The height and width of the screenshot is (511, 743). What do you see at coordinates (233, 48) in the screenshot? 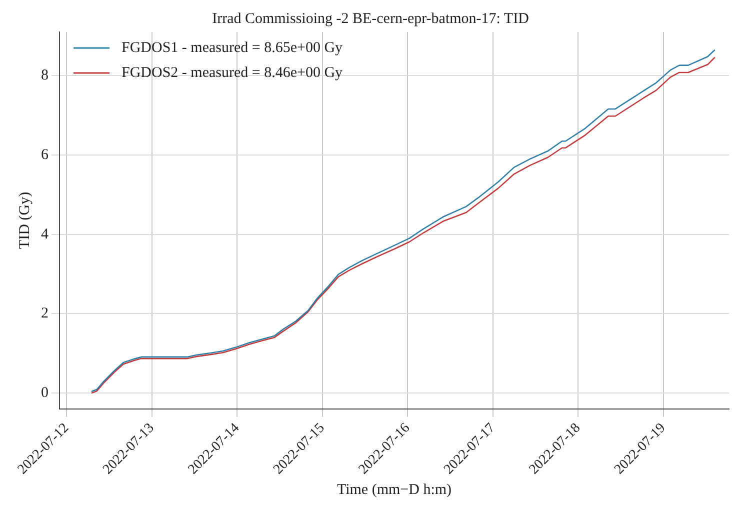
I see `legend-label: FGDOS1 - measured = 8.65e+00 Gy` at bounding box center [233, 48].